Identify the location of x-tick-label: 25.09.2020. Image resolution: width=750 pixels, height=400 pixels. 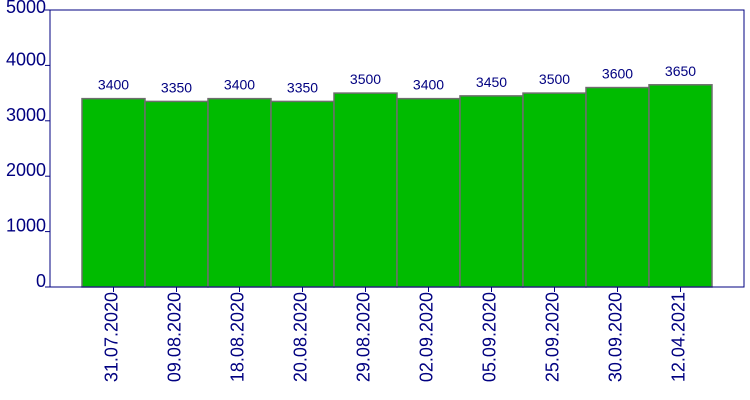
(552, 337).